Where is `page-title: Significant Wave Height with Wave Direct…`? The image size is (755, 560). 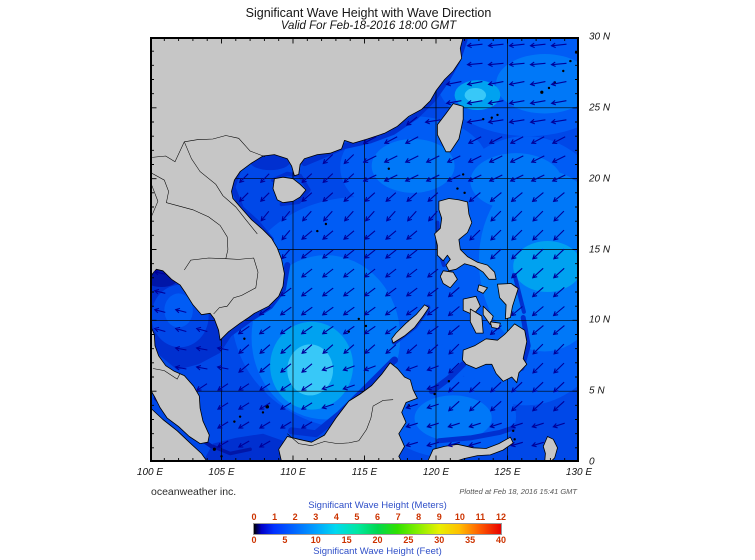 page-title: Significant Wave Height with Wave Direct… is located at coordinates (368, 13).